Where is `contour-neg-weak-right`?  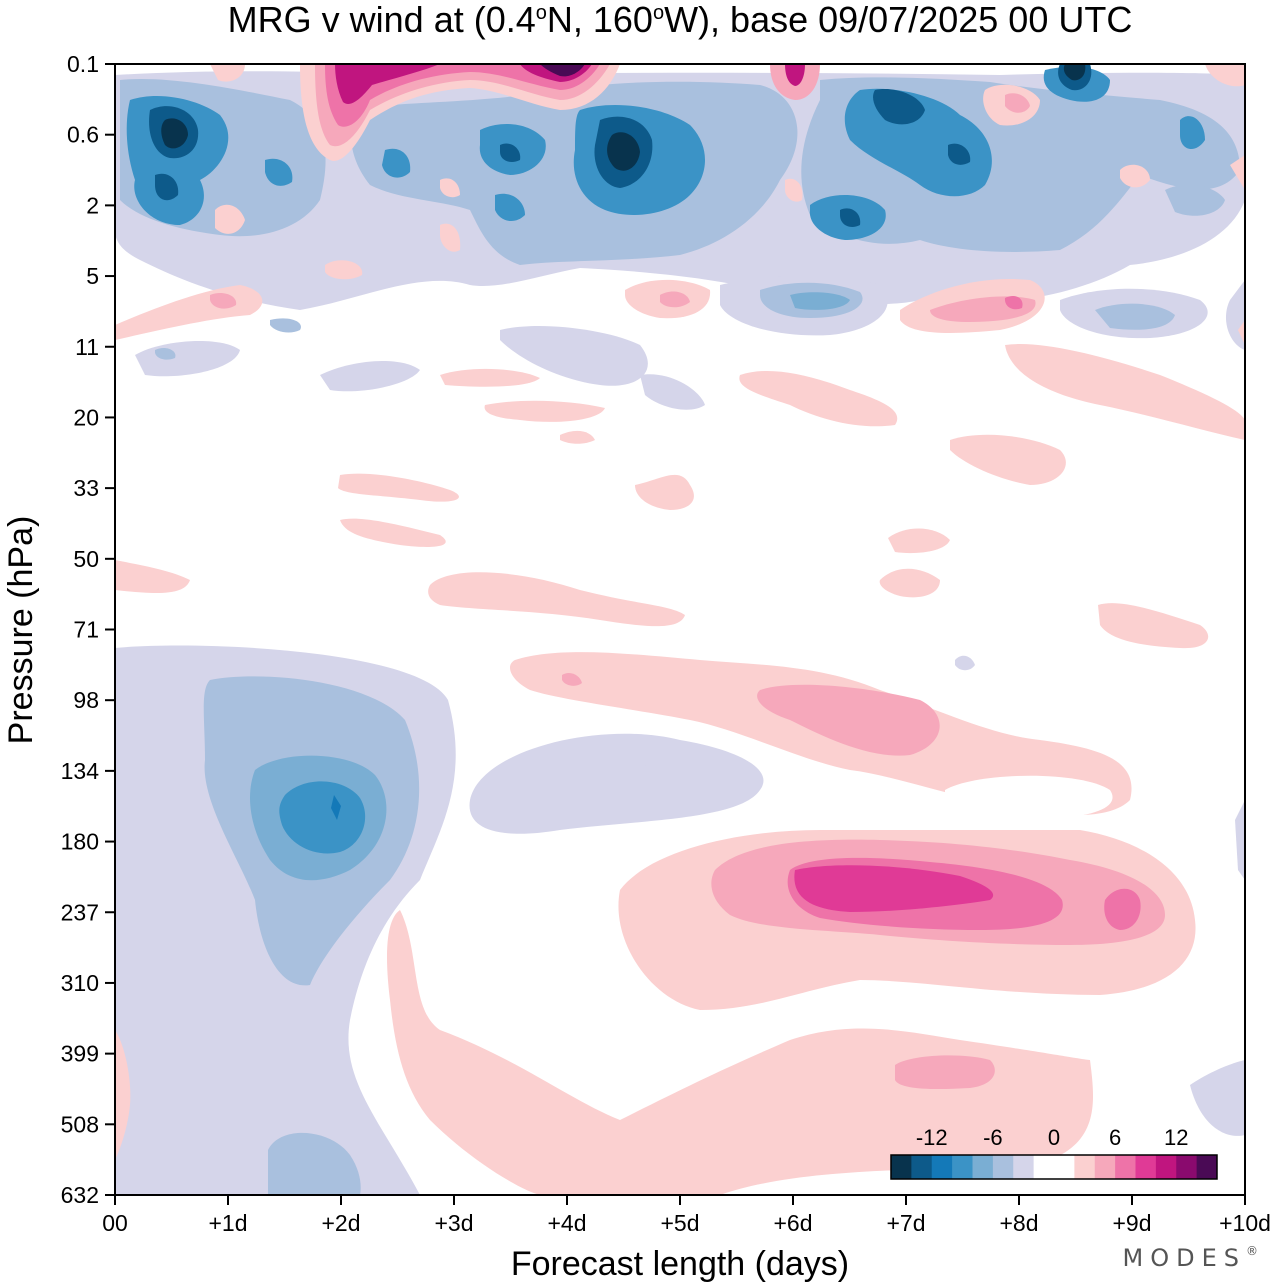 contour-neg-weak-right is located at coordinates (1217, 1098).